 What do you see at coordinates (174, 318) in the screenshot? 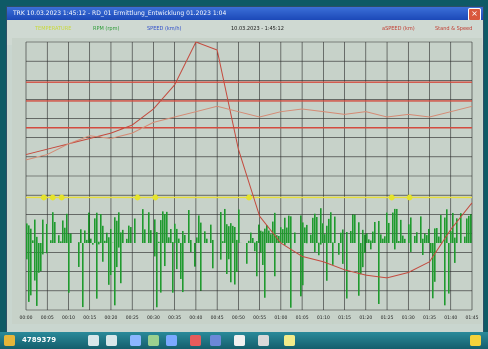
I see `x-tick-label: 00:35` at bounding box center [174, 318].